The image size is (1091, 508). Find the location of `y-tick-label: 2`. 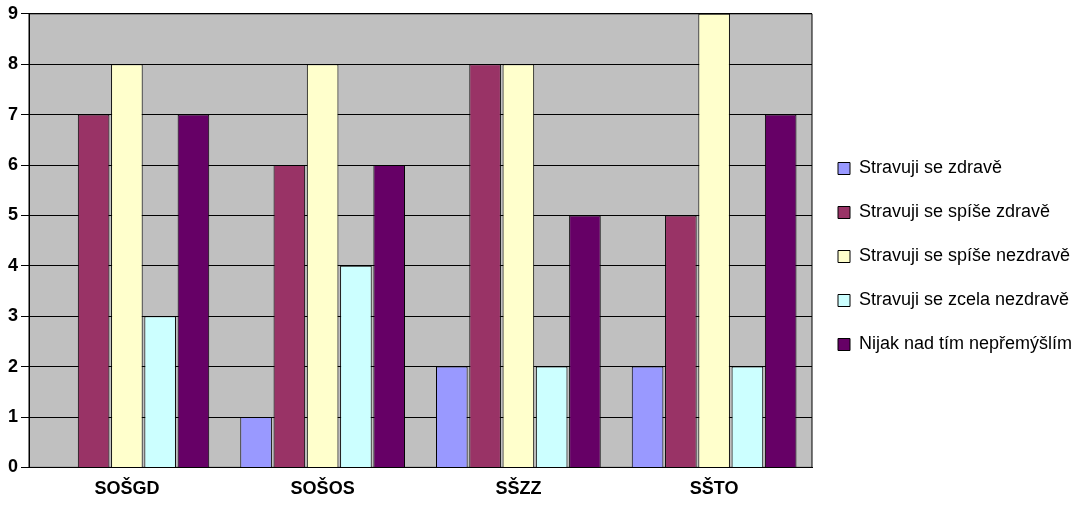

y-tick-label: 2 is located at coordinates (13, 365).